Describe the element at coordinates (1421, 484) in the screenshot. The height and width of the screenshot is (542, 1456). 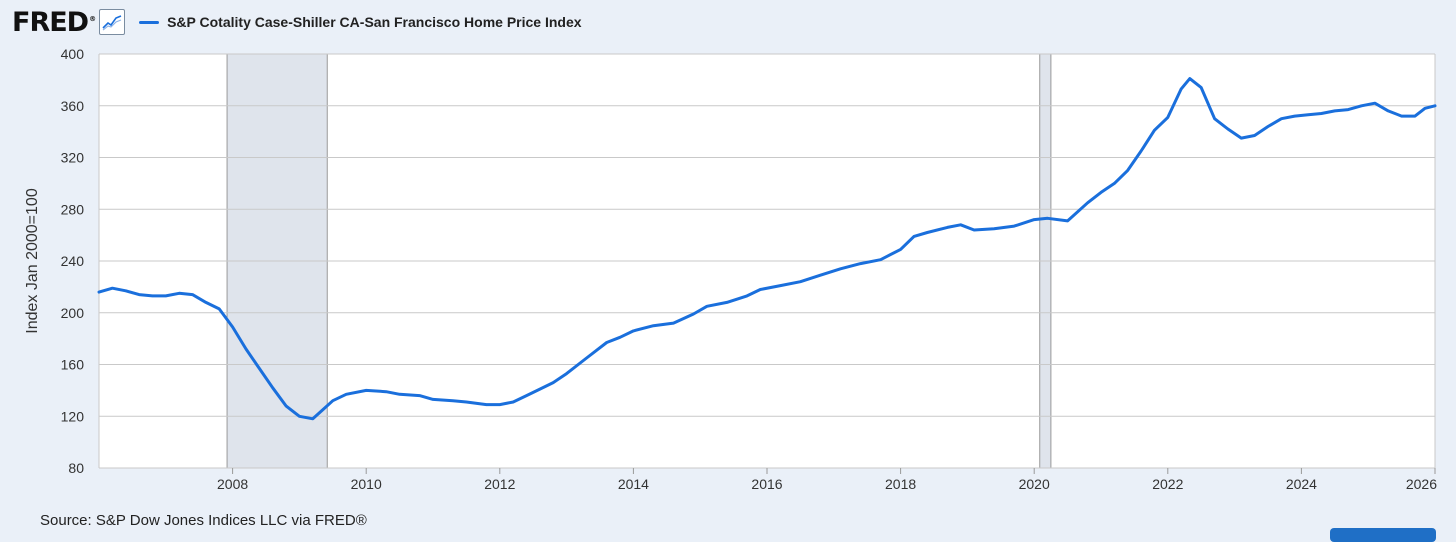
I see `x-tick-label: 2026` at that location.